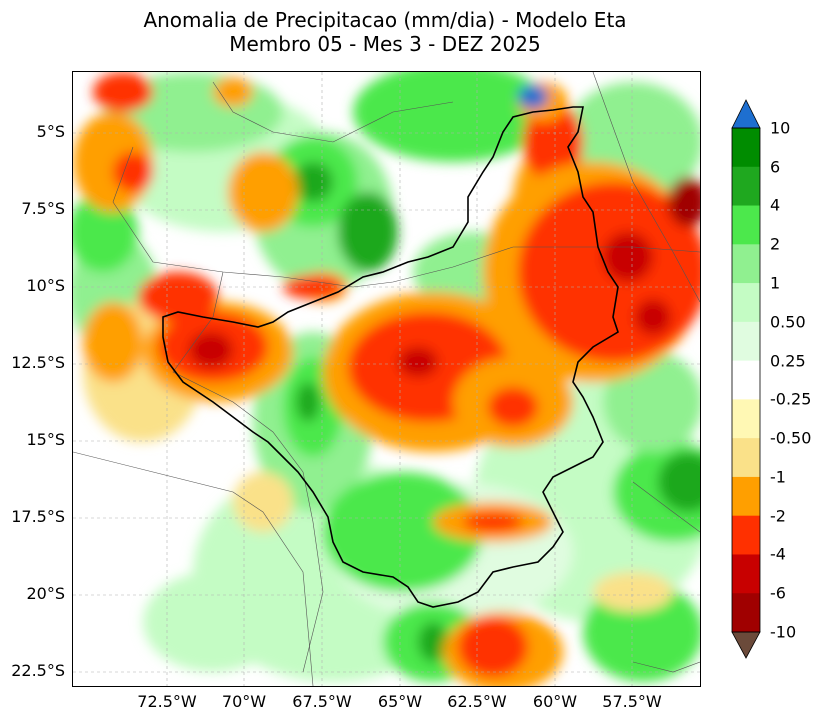 The height and width of the screenshot is (722, 821). I want to click on colorbar-label-0-25: 0.25, so click(788, 361).